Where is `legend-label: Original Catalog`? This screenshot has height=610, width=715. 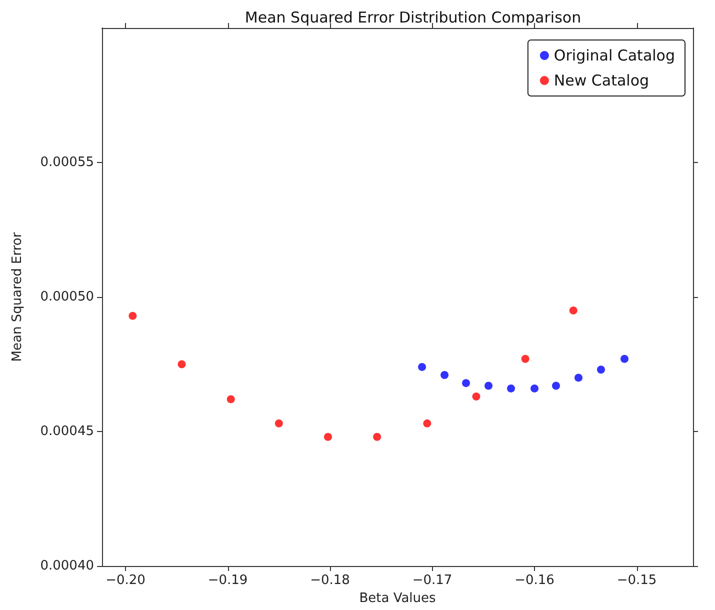
legend-label: Original Catalog is located at coordinates (615, 55).